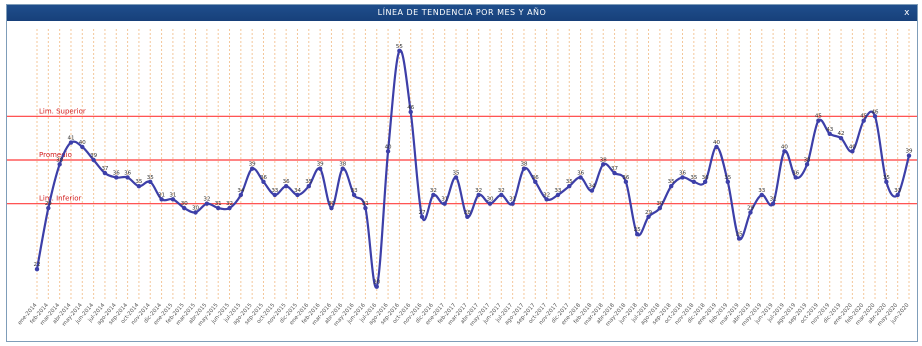 Image resolution: width=922 pixels, height=346 pixels. I want to click on data-label: 30, so click(331, 204).